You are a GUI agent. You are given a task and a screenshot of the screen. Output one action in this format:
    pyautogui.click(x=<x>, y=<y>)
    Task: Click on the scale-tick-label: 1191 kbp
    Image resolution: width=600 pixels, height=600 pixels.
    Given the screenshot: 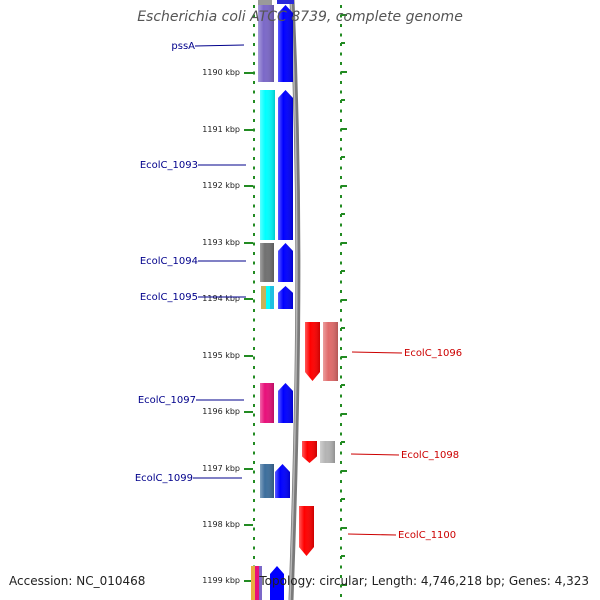 What is the action you would take?
    pyautogui.click(x=221, y=129)
    